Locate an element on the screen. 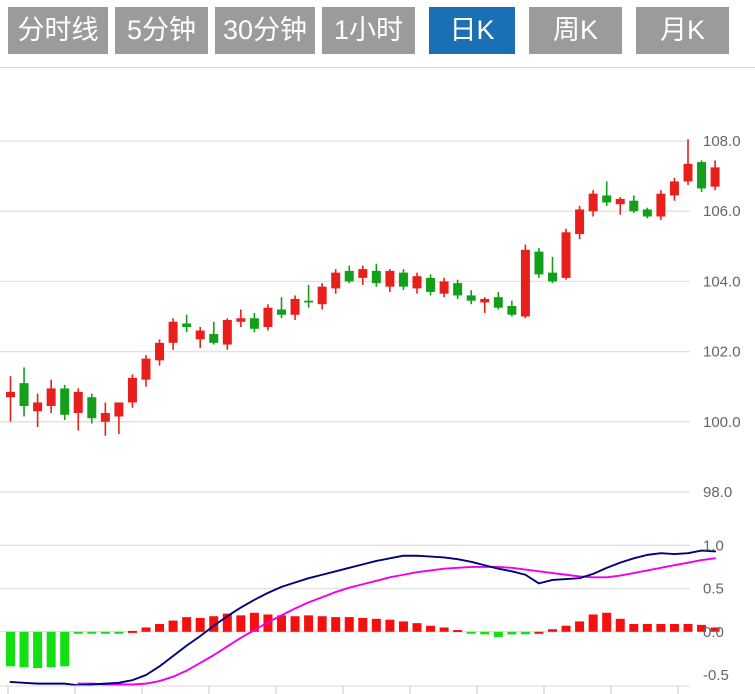 This screenshot has height=694, width=755. macd-axis-label: 1.0 is located at coordinates (713, 545).